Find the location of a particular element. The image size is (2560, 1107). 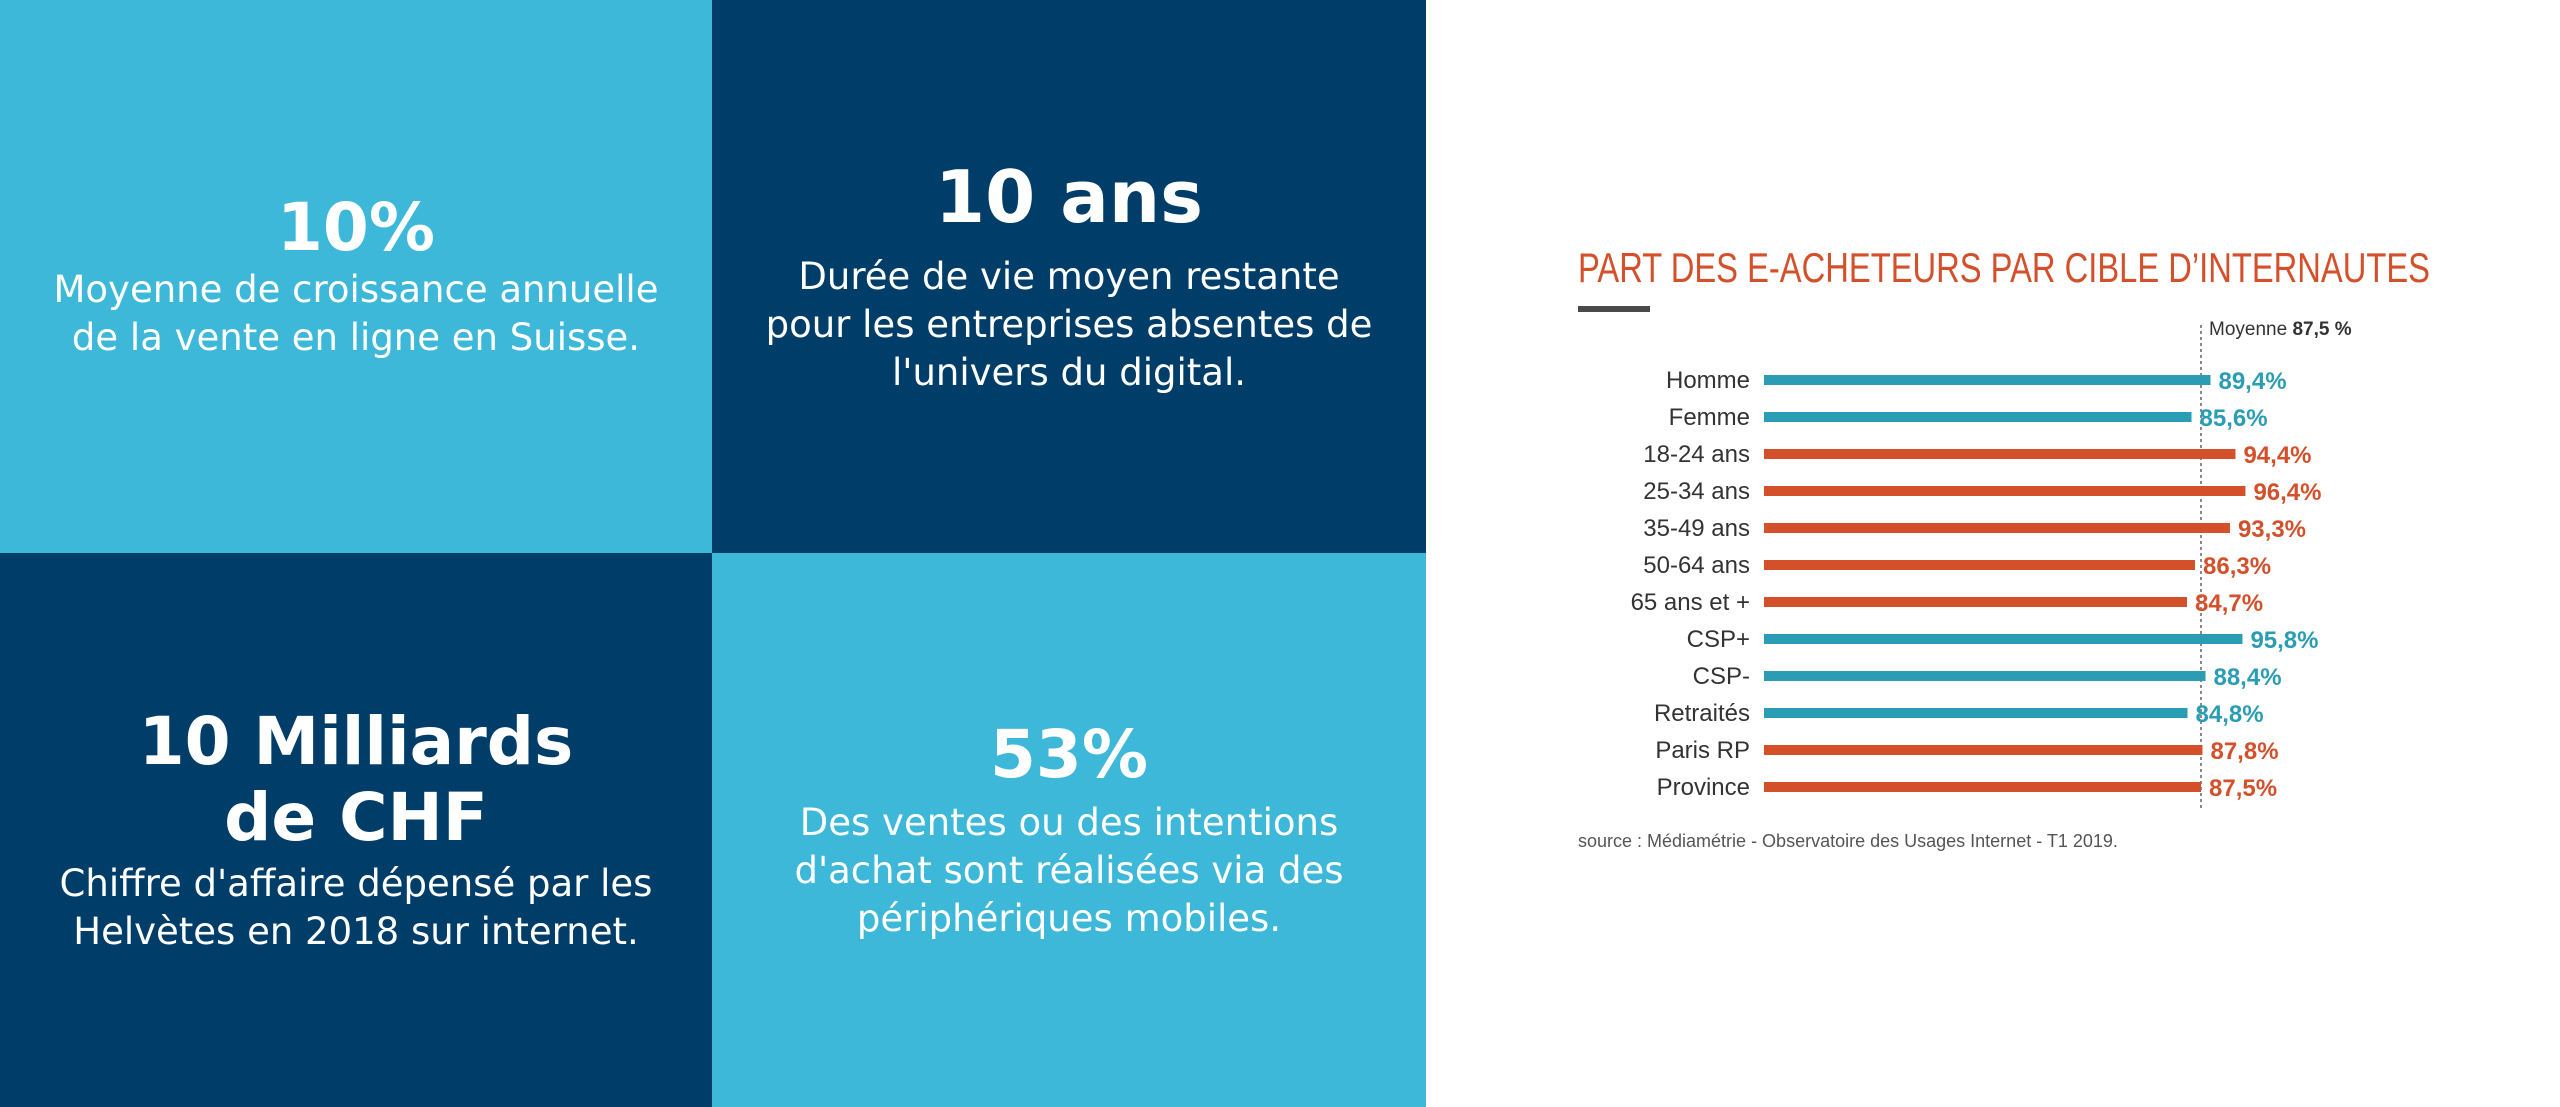

stat-headline: 10 Milliards de CHF is located at coordinates (356, 779).